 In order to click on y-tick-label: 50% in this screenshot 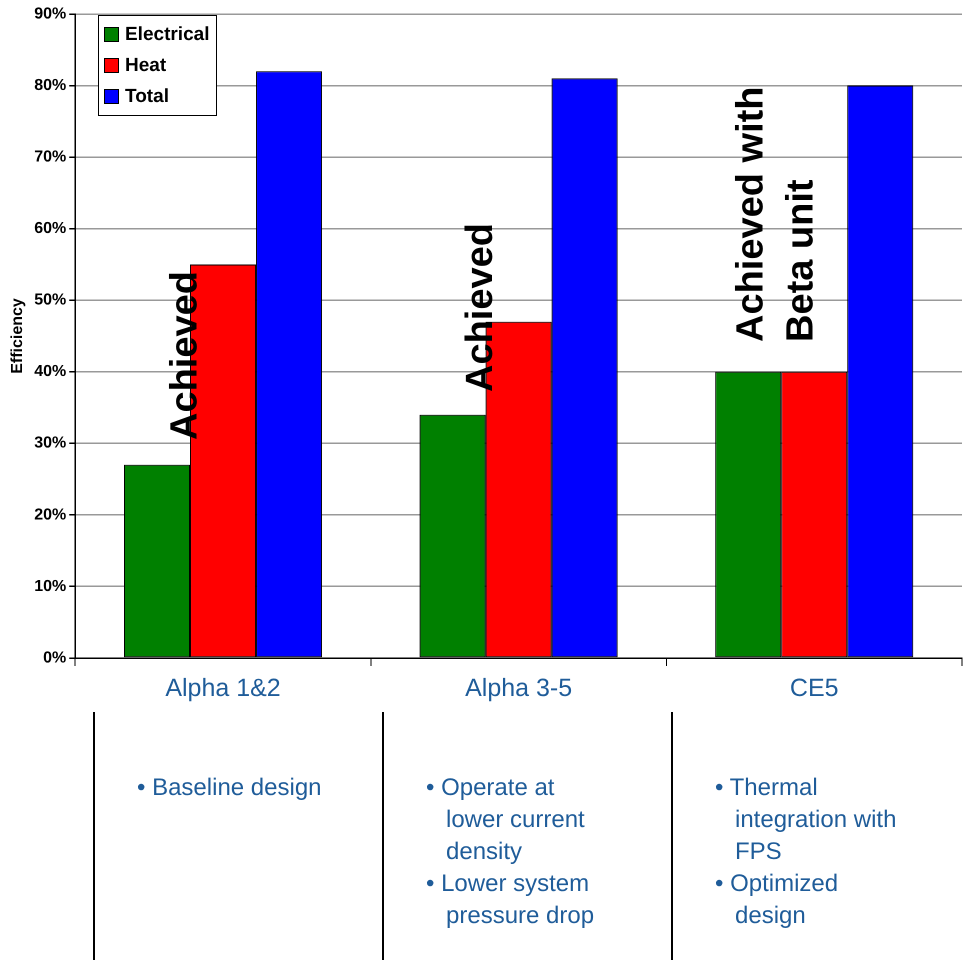, I will do `click(50, 300)`.